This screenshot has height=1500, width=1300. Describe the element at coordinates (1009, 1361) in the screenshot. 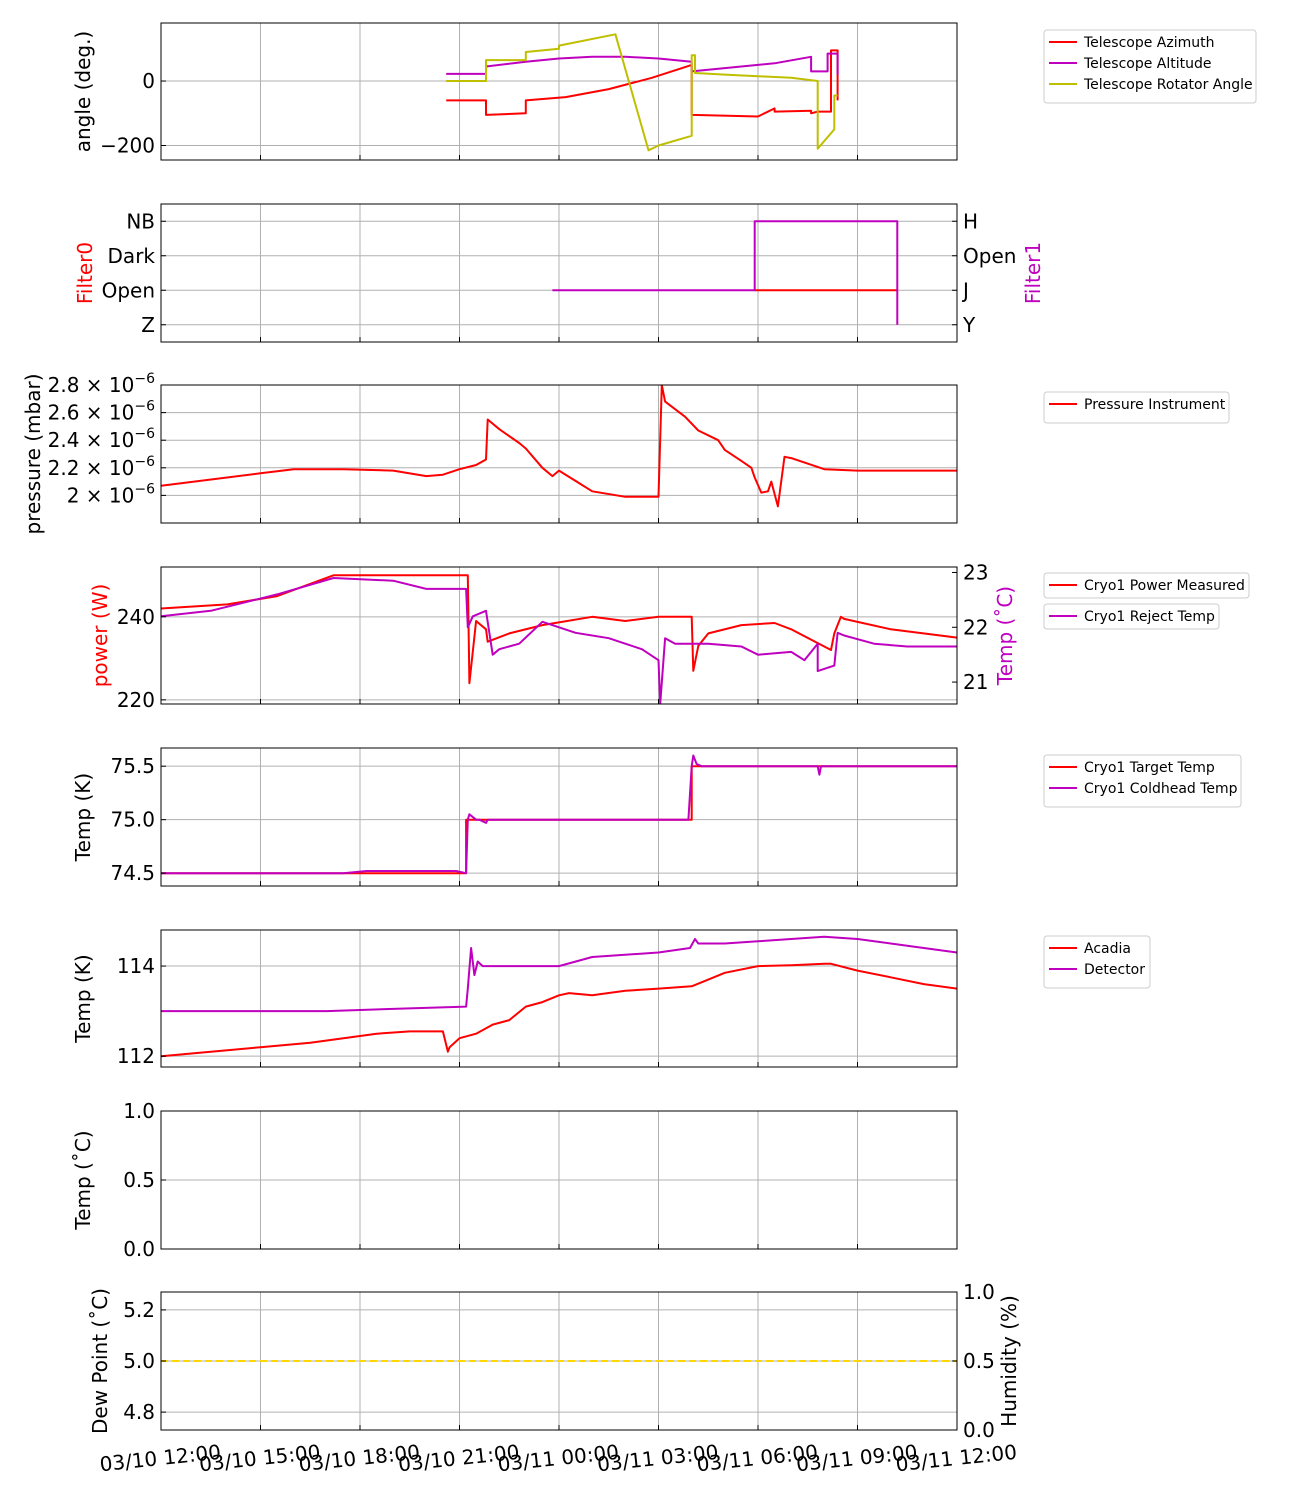

I see `y-axis-label-right: Humidity (%)` at that location.